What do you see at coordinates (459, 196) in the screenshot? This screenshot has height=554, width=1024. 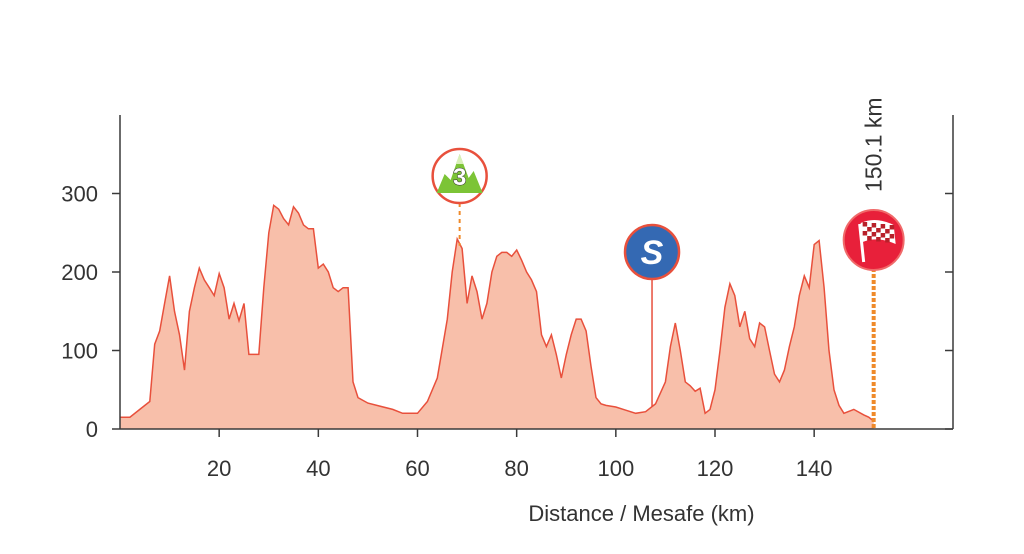 I see `climb-marker: 3` at bounding box center [459, 196].